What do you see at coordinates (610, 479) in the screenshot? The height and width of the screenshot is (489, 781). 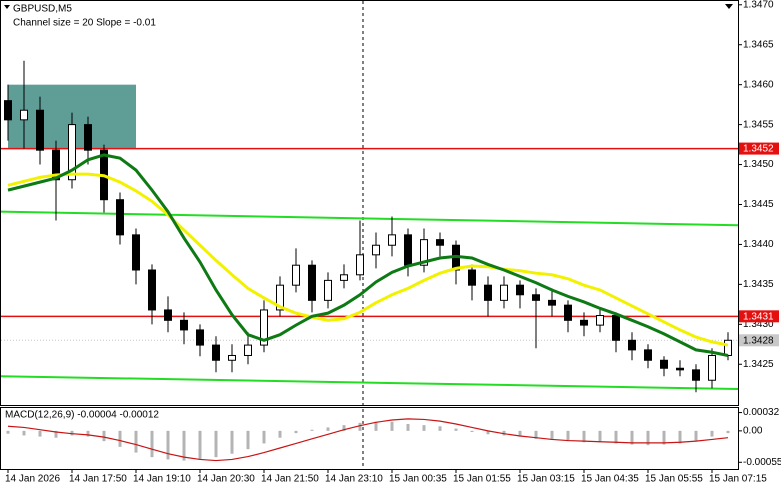 I see `x-tick-label: 15 Jan 04:35` at bounding box center [610, 479].